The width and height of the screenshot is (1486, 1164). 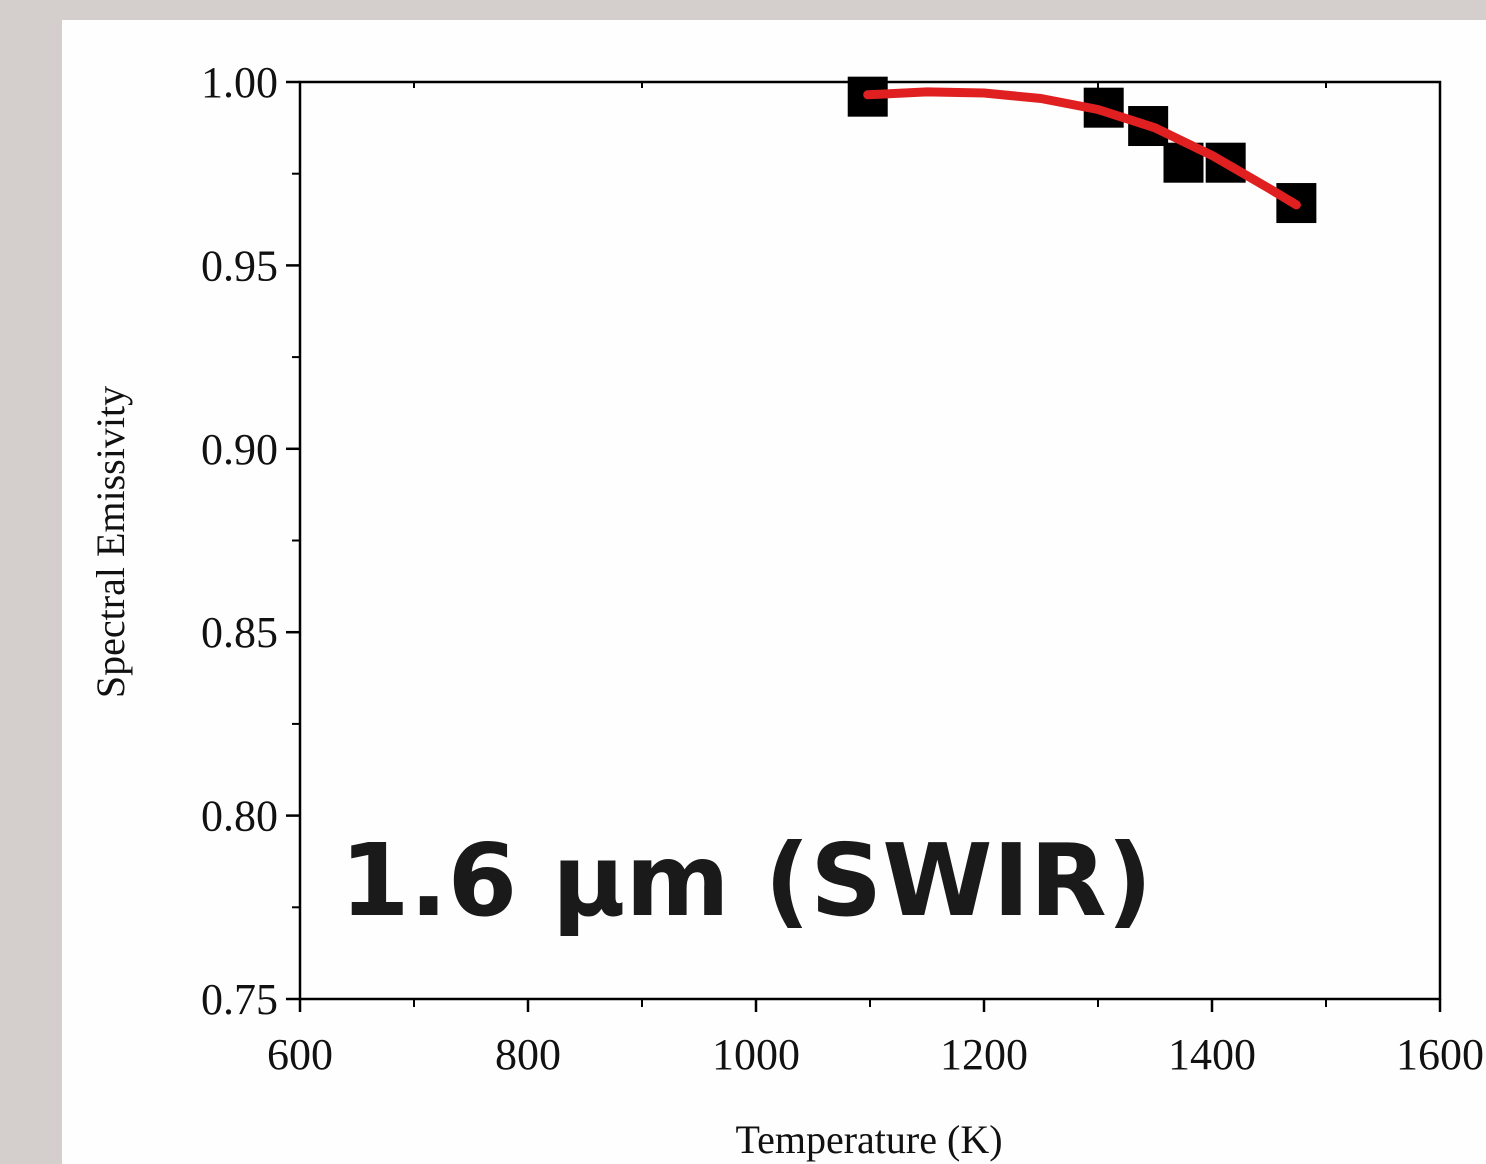 What do you see at coordinates (239, 82) in the screenshot?
I see `y-tick-label: 1.00` at bounding box center [239, 82].